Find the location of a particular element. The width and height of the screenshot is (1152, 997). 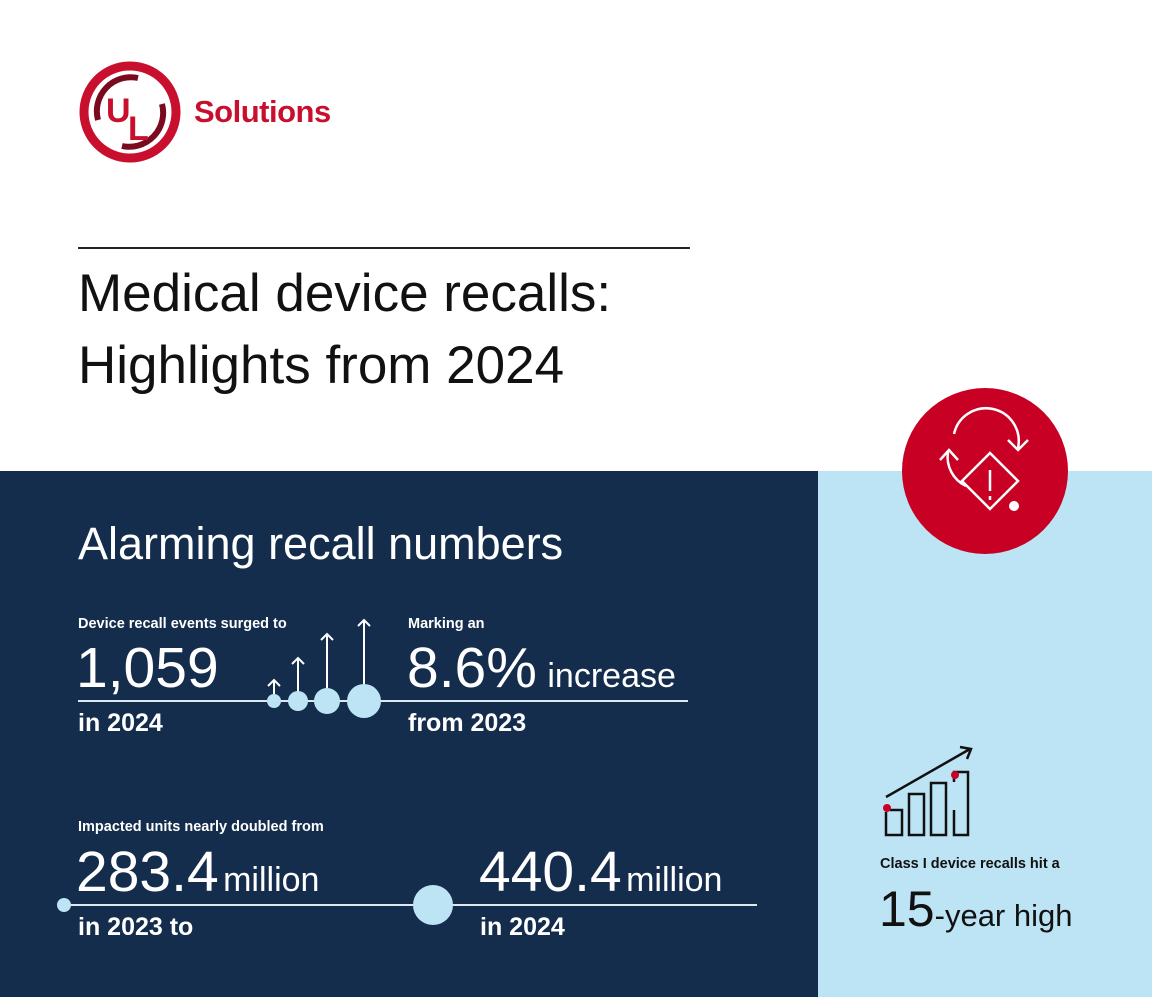

units-to-figure: 440.4 million is located at coordinates (600, 872).